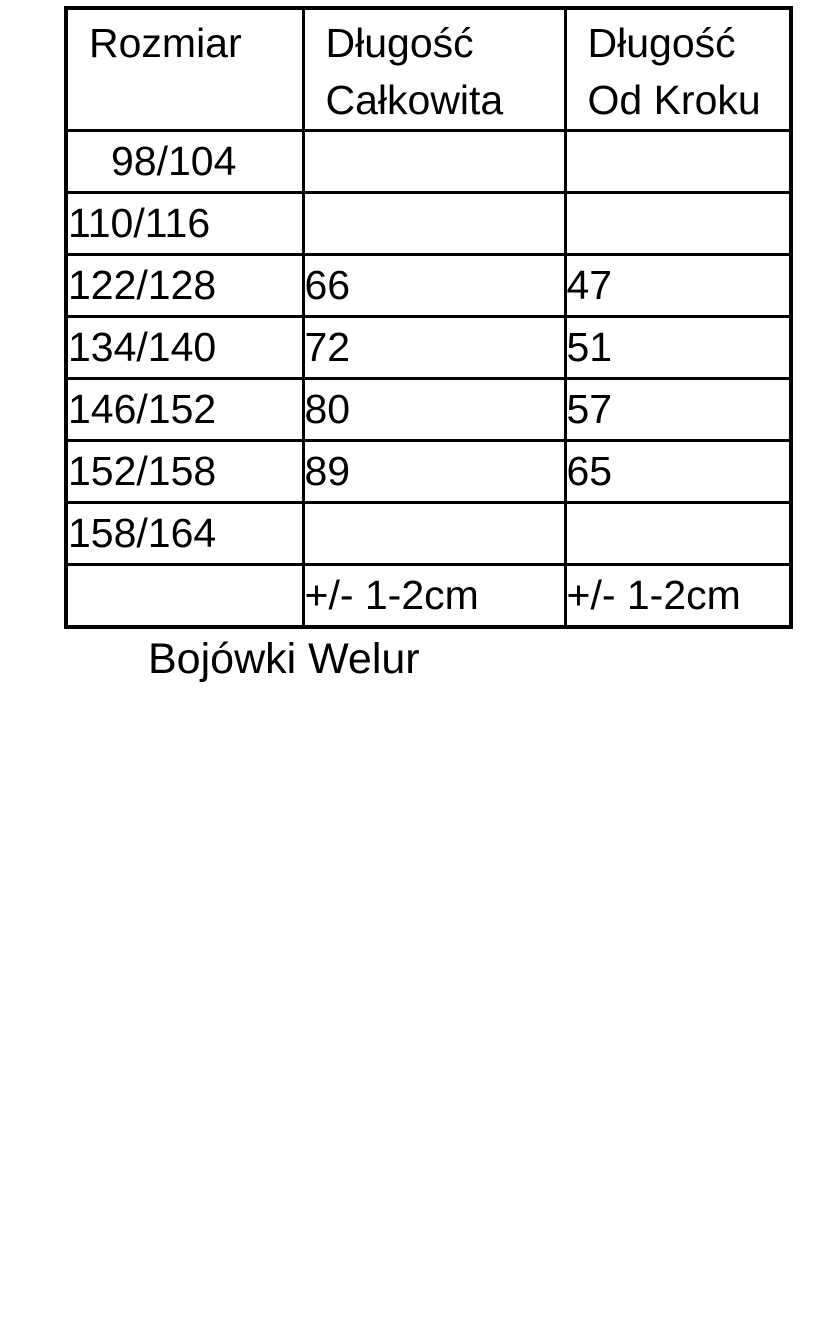 Image resolution: width=820 pixels, height=1343 pixels. Describe the element at coordinates (184, 409) in the screenshot. I see `size-cell: 146/152` at that location.